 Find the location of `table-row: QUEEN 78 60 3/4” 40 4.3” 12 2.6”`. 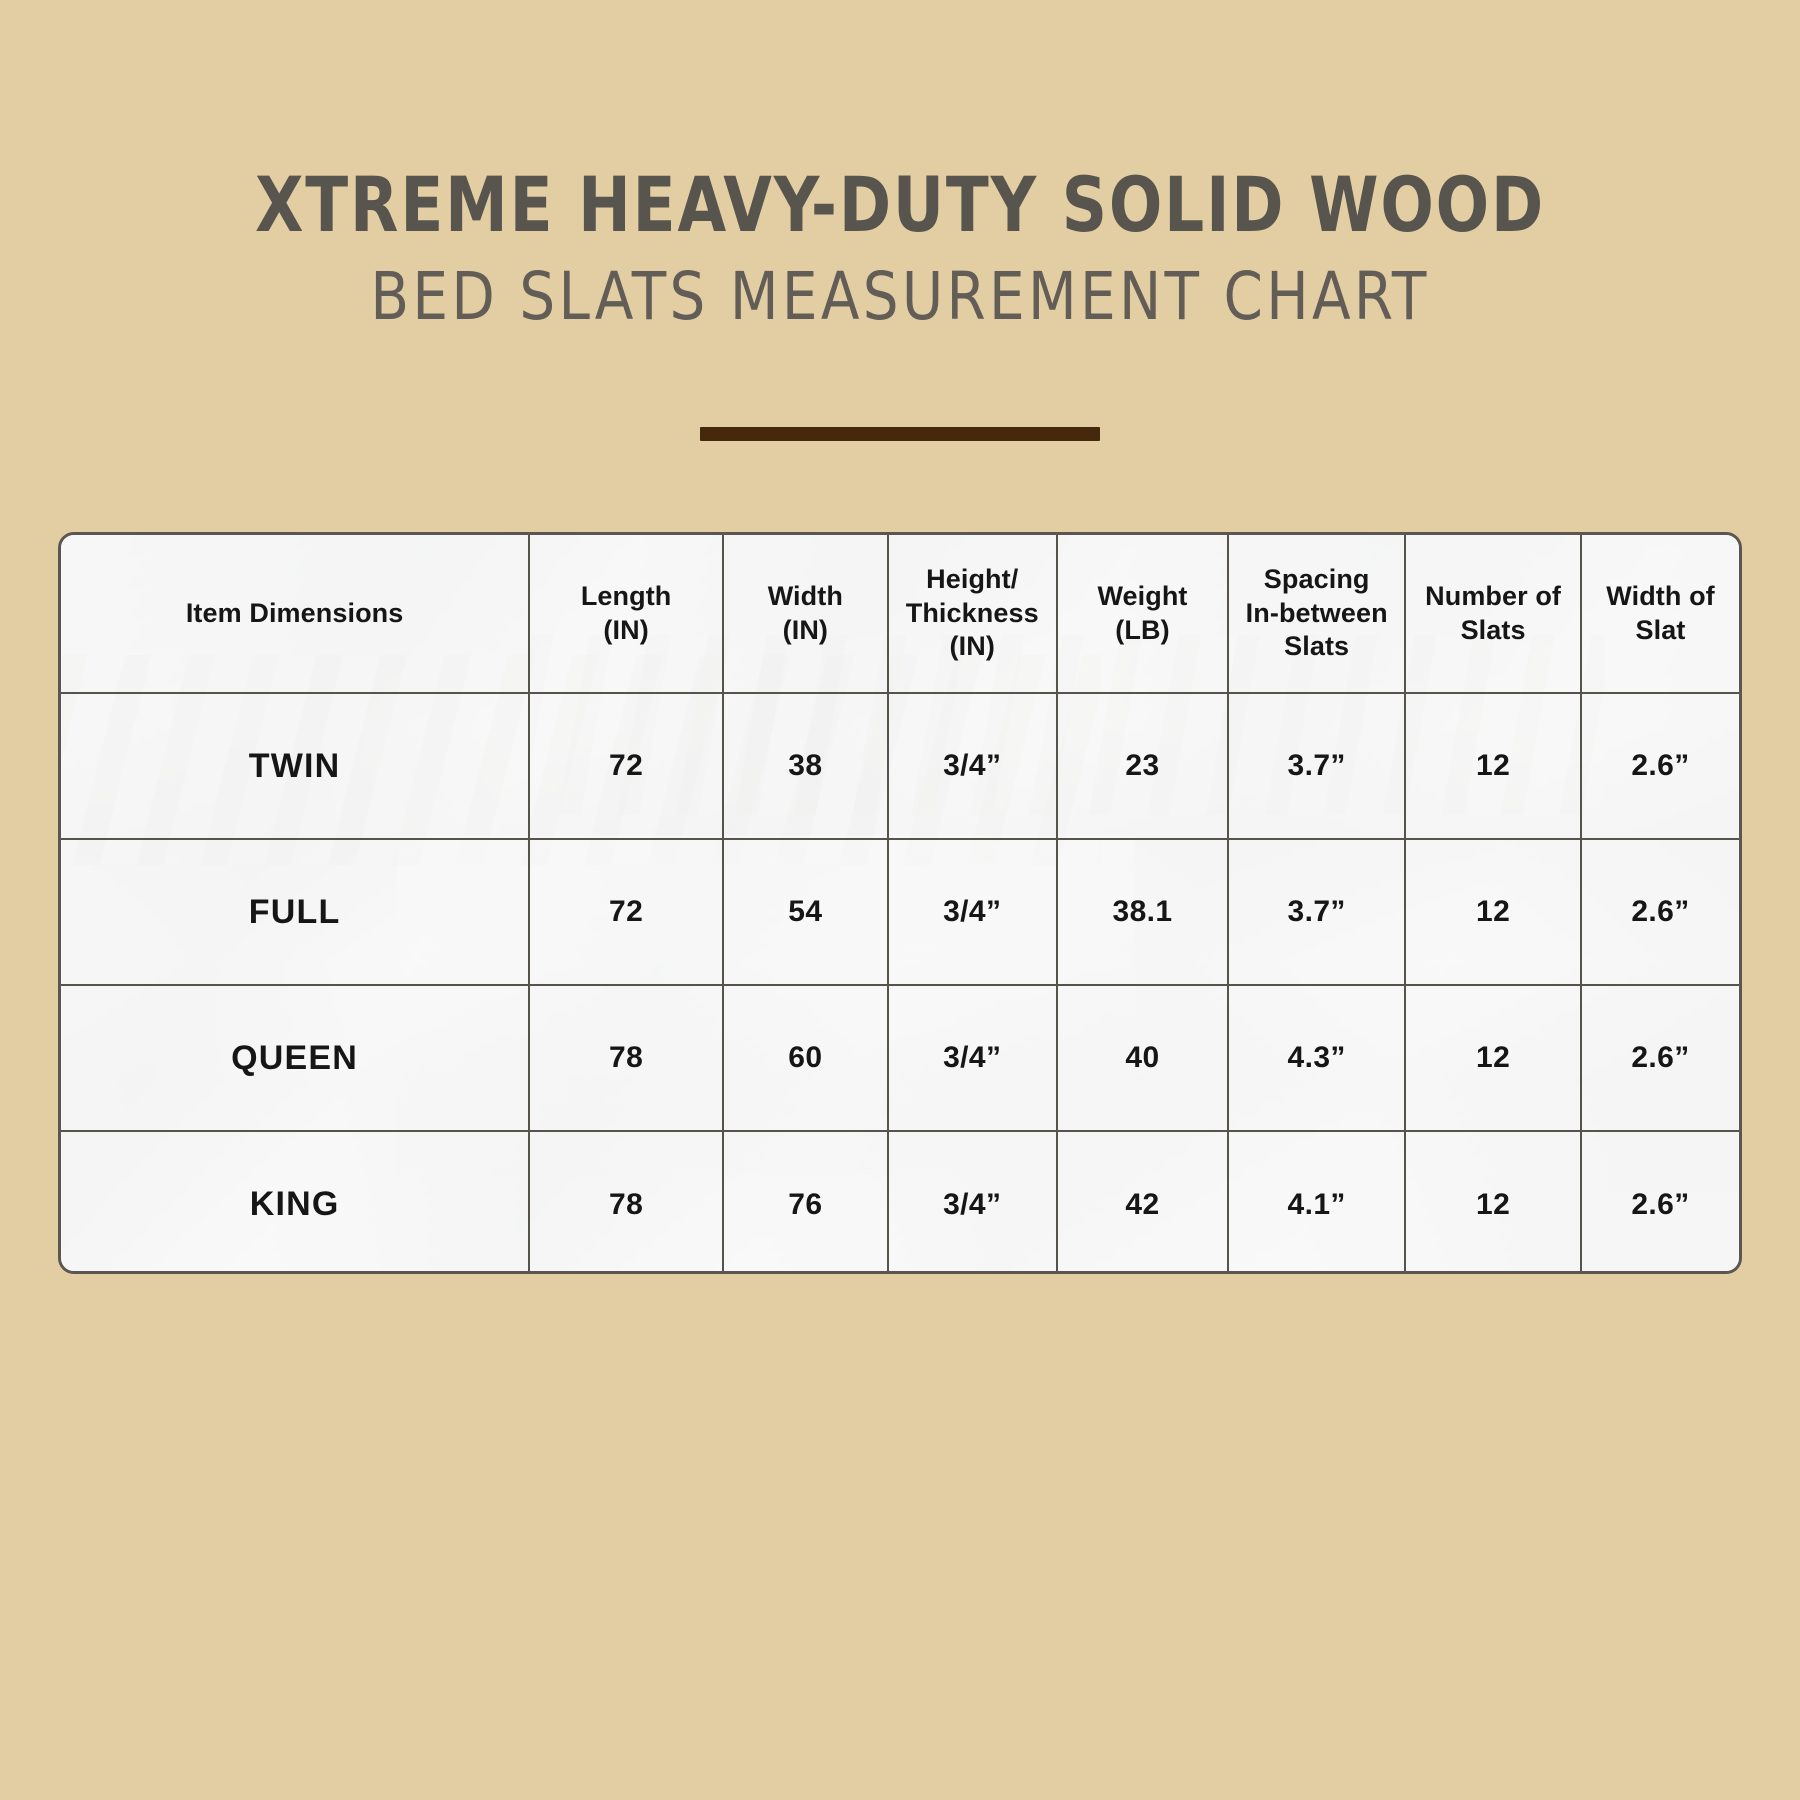

table-row: QUEEN 78 60 3/4” 40 4.3” 12 2.6” is located at coordinates (900, 1058).